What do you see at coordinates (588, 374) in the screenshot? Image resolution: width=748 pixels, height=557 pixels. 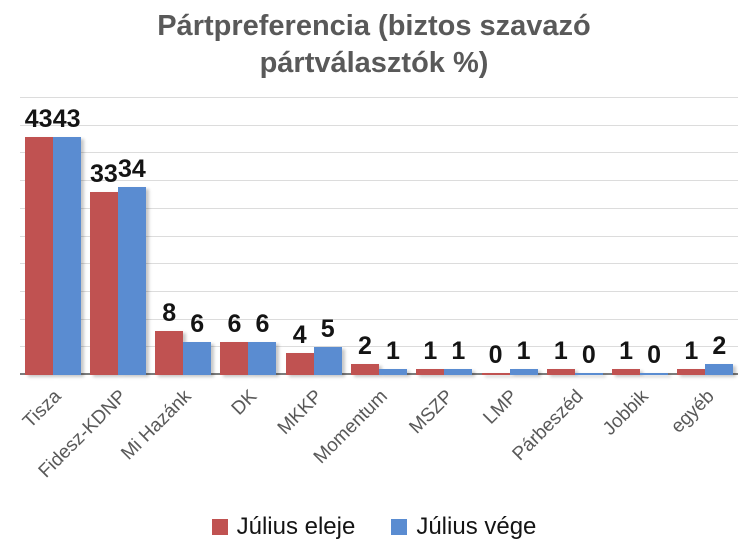 I see `bar-p-rbesz-d-j-lius-v-ge` at bounding box center [588, 374].